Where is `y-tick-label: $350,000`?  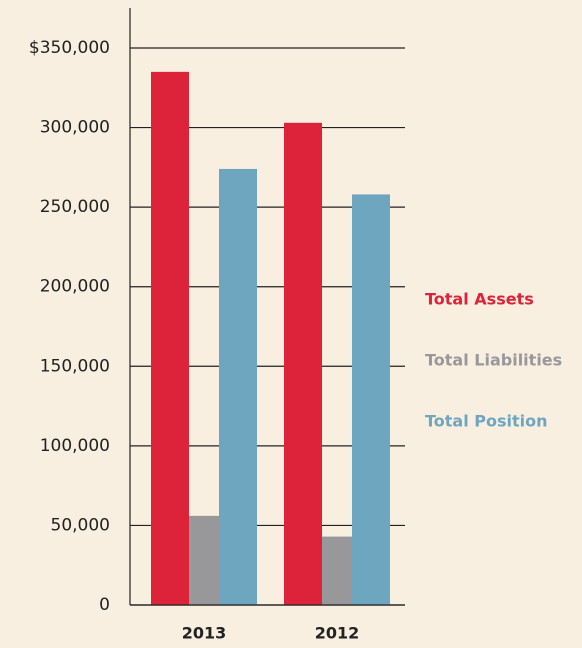 y-tick-label: $350,000 is located at coordinates (69, 48).